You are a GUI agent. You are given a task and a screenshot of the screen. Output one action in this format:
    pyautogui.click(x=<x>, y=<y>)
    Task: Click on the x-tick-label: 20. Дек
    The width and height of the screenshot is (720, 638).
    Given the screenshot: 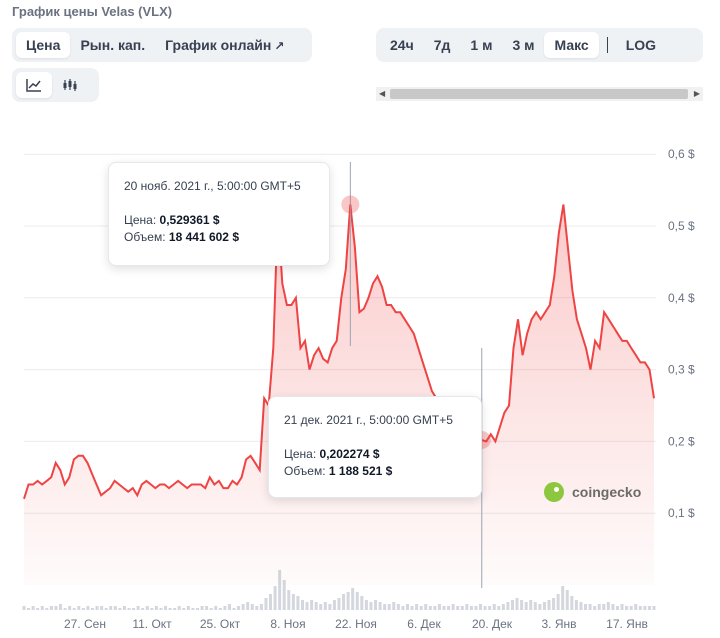 What is the action you would take?
    pyautogui.click(x=492, y=624)
    